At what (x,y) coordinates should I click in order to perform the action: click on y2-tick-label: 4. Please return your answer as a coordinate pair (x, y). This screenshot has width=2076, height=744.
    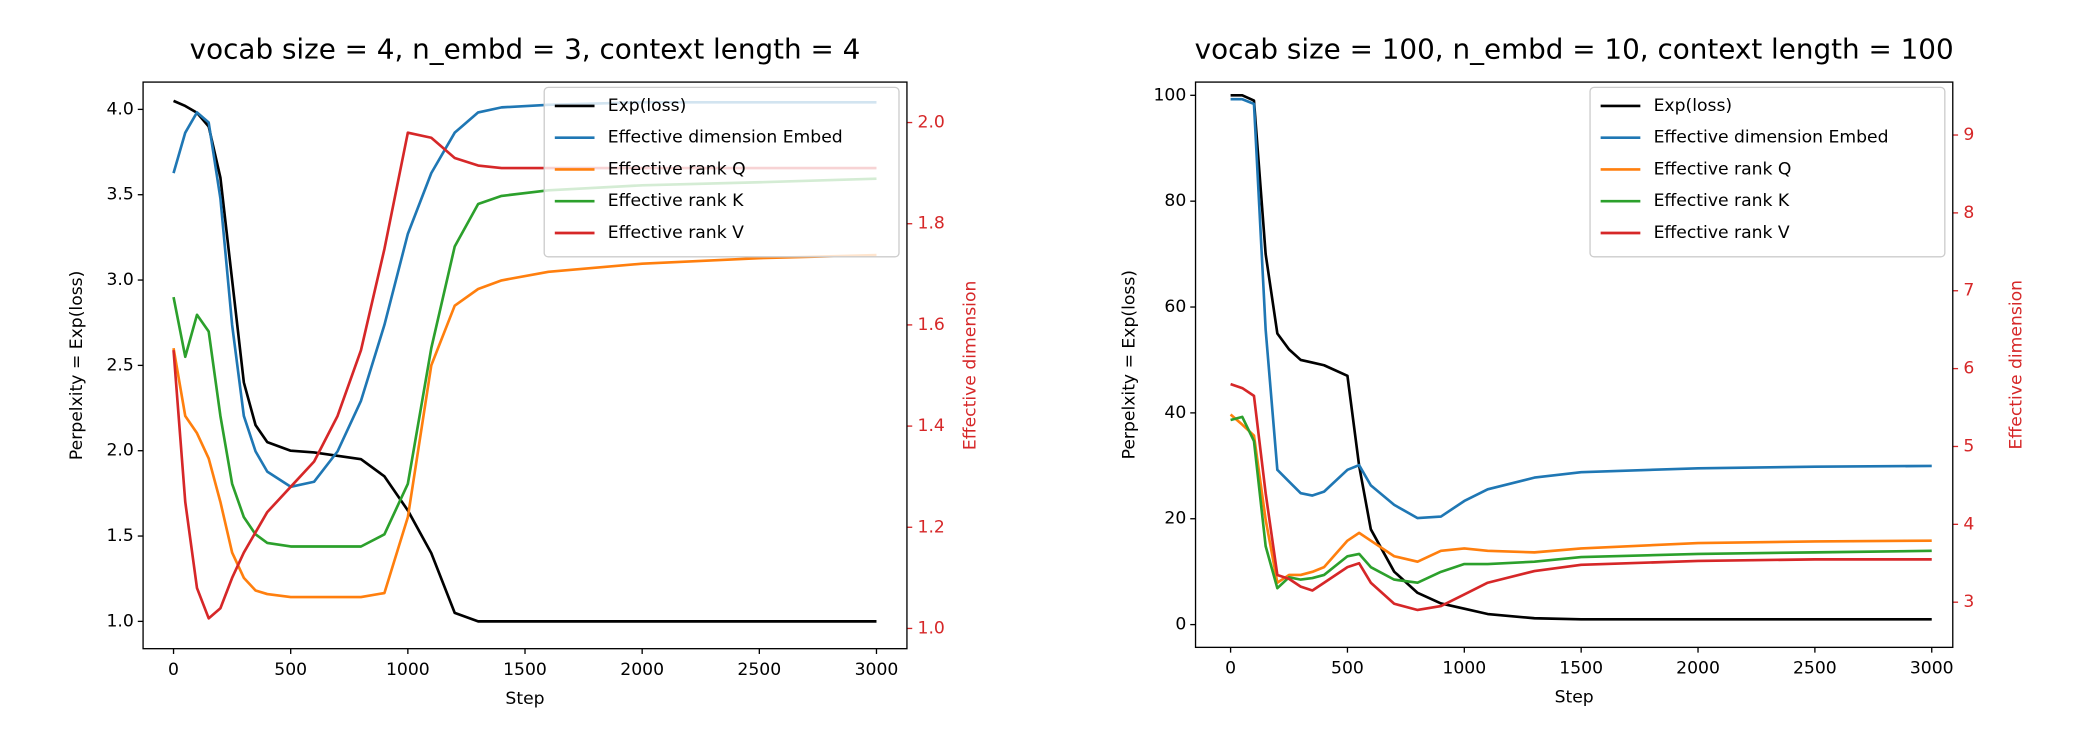
    Looking at the image, I should click on (1968, 524).